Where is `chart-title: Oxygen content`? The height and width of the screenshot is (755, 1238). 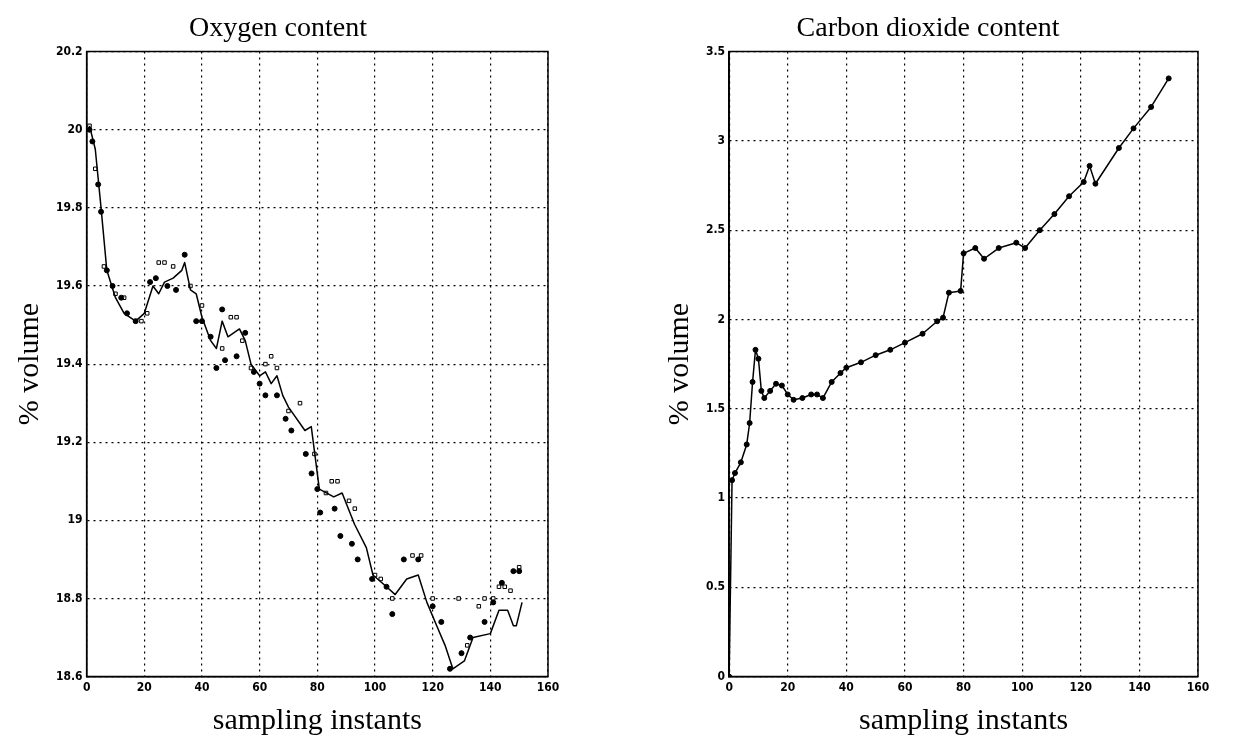
chart-title: Oxygen content is located at coordinates (278, 27).